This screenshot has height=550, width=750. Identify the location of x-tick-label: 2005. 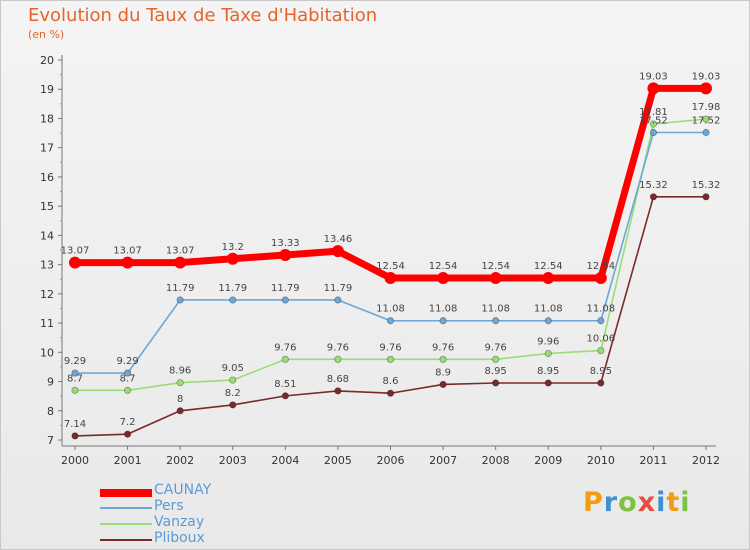
(338, 460).